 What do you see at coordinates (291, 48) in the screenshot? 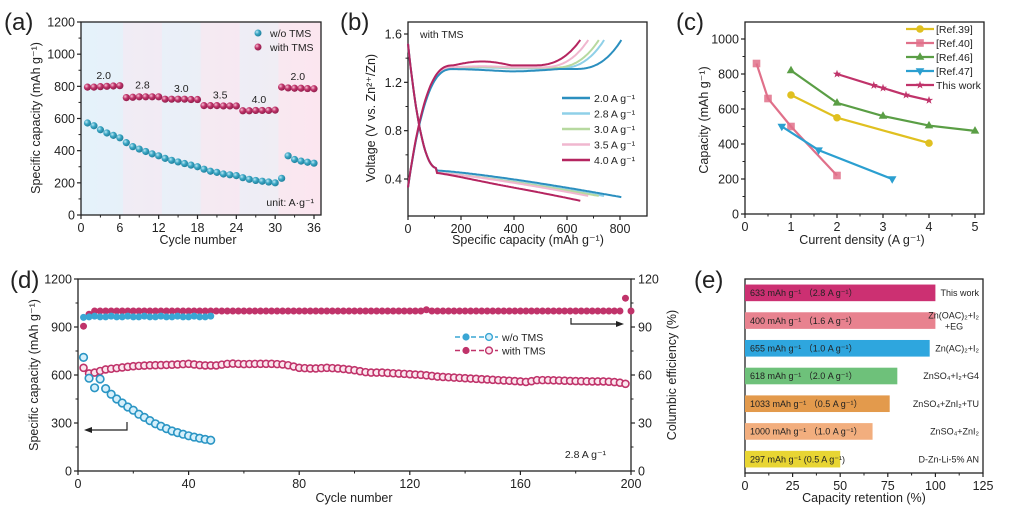
I see `legend-label-with-tms: with TMS` at bounding box center [291, 48].